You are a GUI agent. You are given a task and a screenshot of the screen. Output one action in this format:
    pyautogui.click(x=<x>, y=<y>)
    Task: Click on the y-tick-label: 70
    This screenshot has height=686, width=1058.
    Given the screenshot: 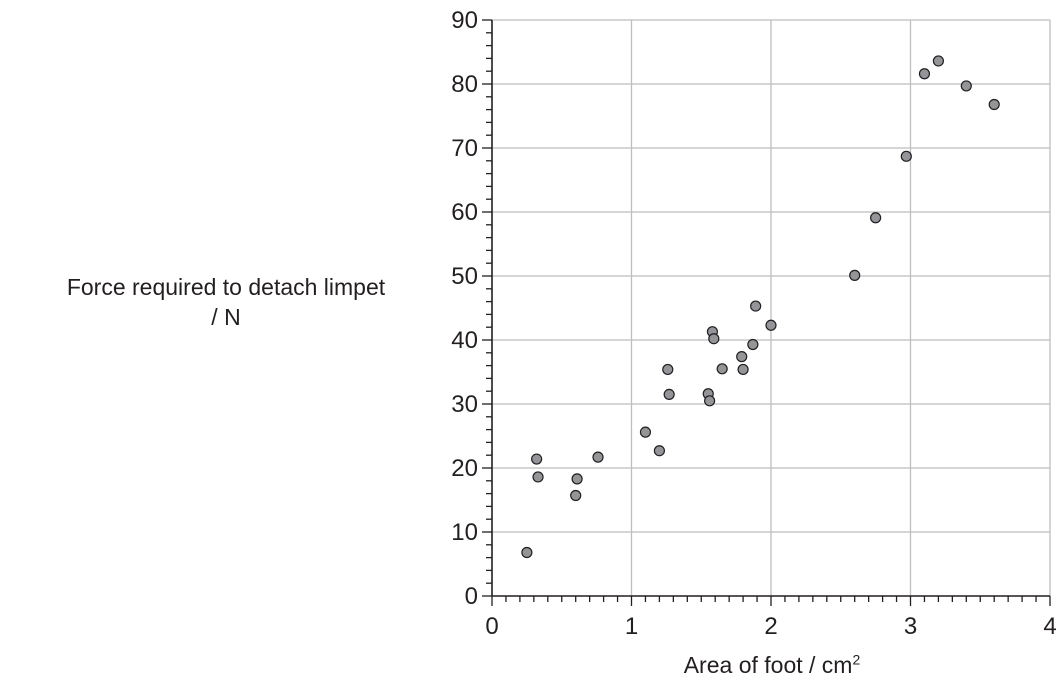 What is the action you would take?
    pyautogui.click(x=464, y=148)
    